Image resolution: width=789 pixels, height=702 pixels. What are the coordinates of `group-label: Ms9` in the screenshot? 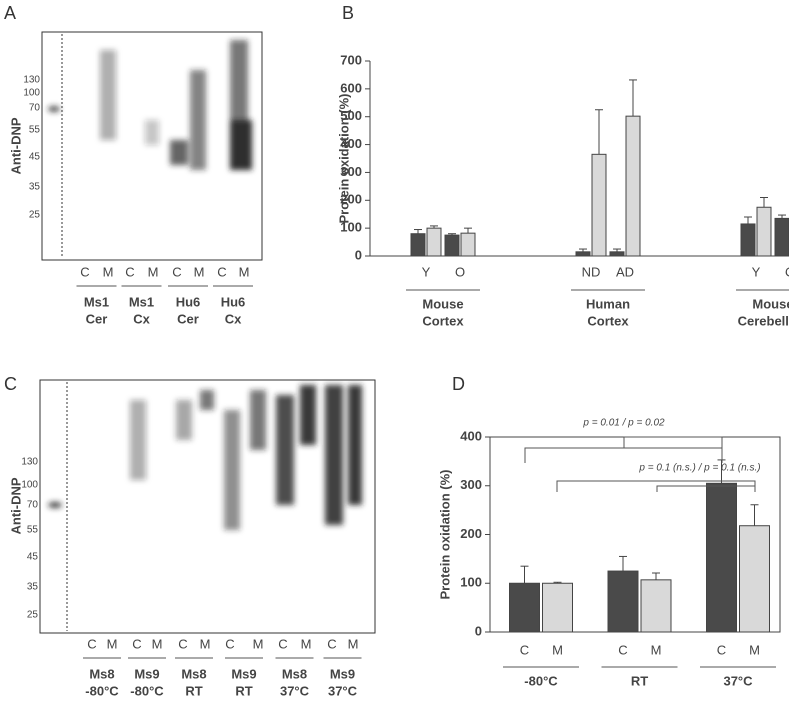 It's located at (342, 673).